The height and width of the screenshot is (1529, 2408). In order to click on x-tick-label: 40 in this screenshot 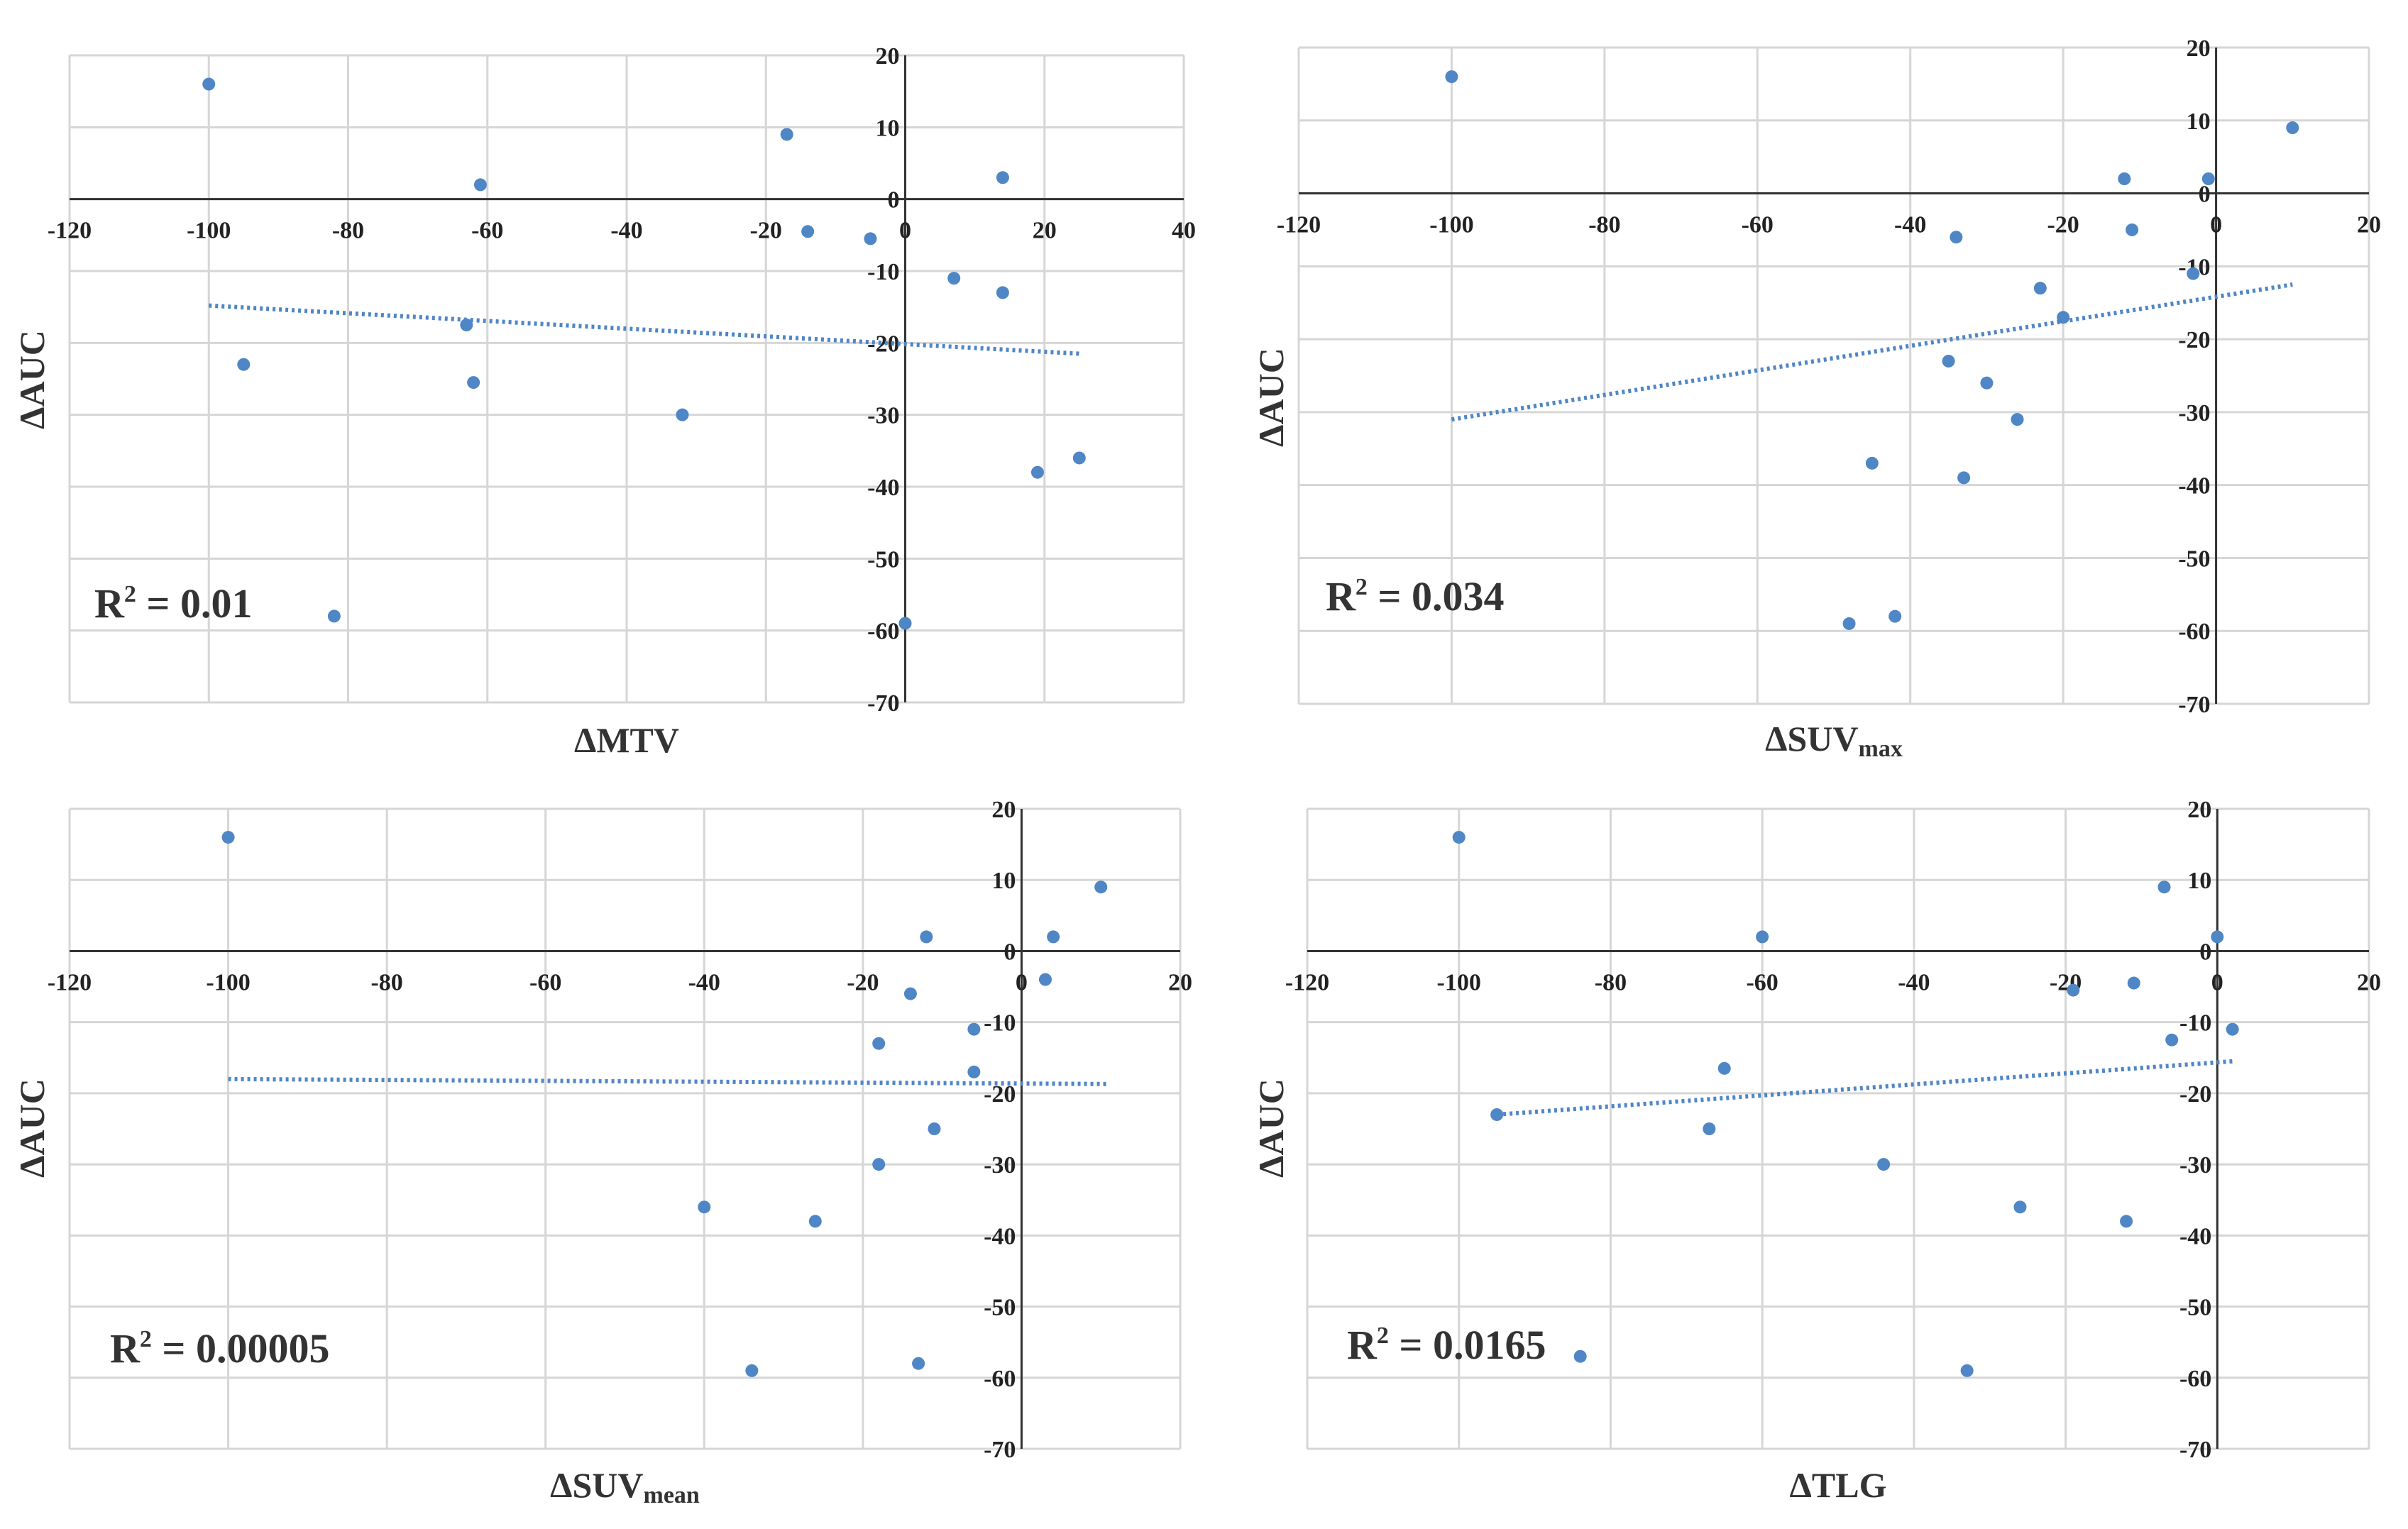, I will do `click(1184, 231)`.